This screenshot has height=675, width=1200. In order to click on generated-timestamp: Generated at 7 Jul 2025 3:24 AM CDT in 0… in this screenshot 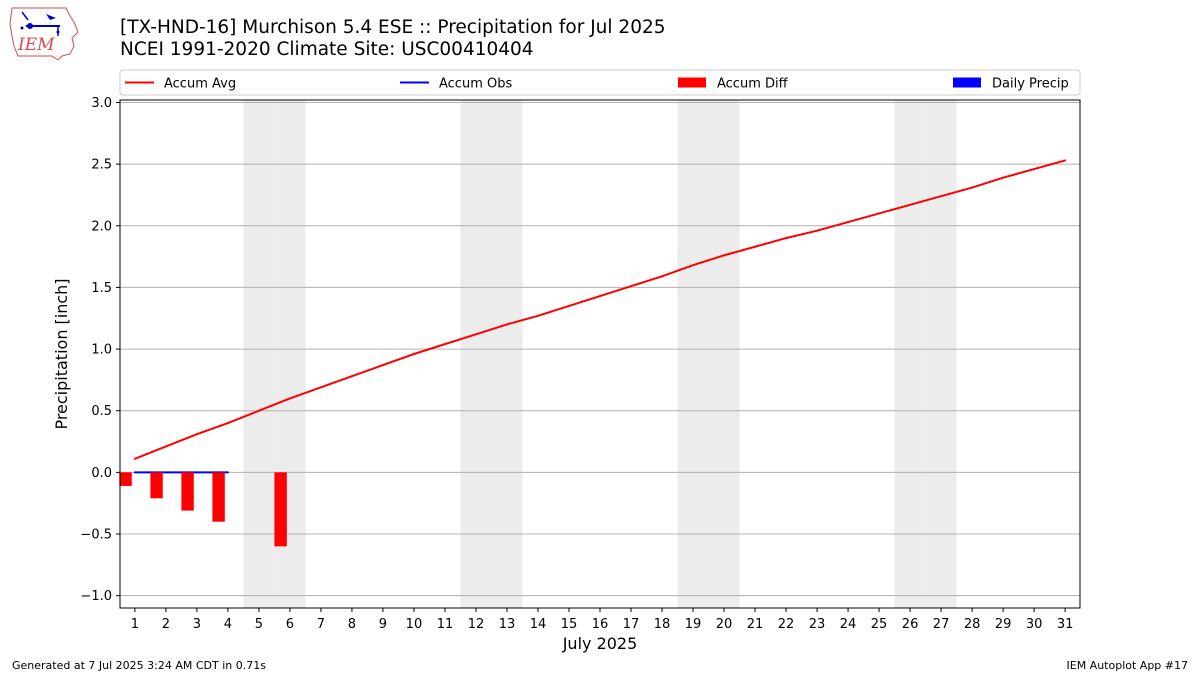, I will do `click(139, 665)`.